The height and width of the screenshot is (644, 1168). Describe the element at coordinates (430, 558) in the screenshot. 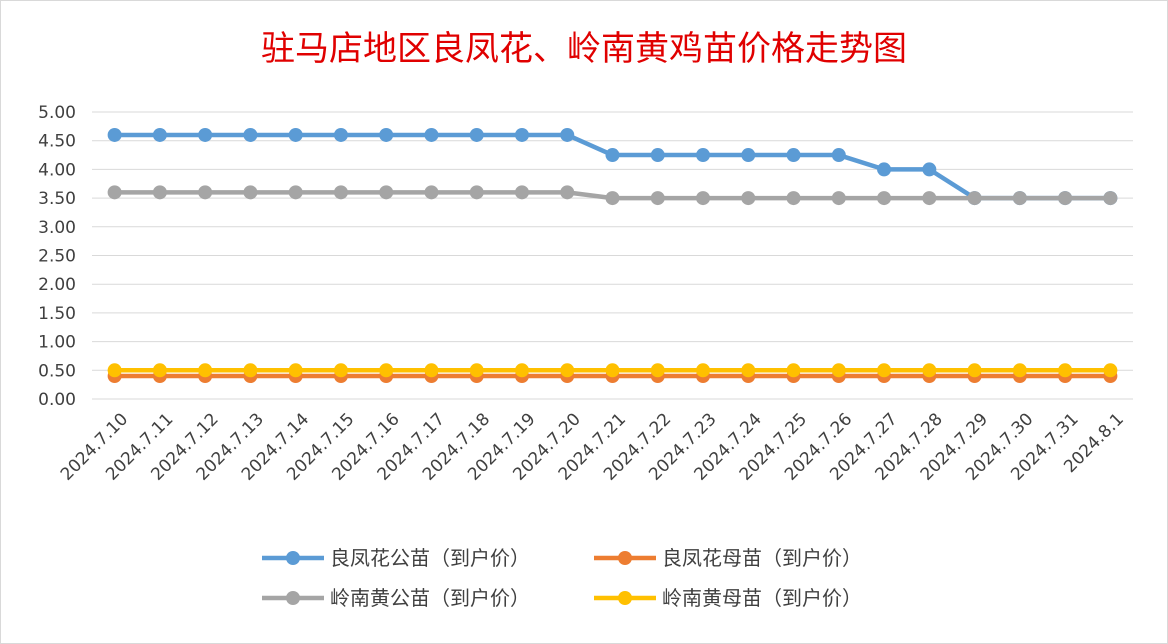

I see `legend-label: 良凤花公苗（到户价）` at that location.